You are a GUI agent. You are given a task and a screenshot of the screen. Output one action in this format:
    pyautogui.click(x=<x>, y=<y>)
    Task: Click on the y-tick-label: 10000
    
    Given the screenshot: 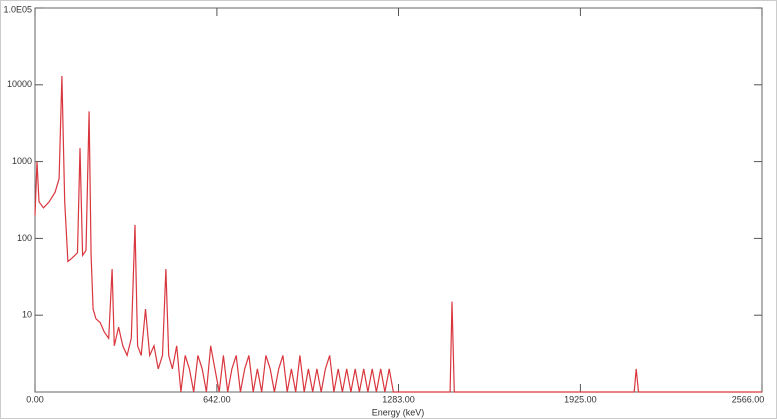 What is the action you would take?
    pyautogui.click(x=19, y=84)
    